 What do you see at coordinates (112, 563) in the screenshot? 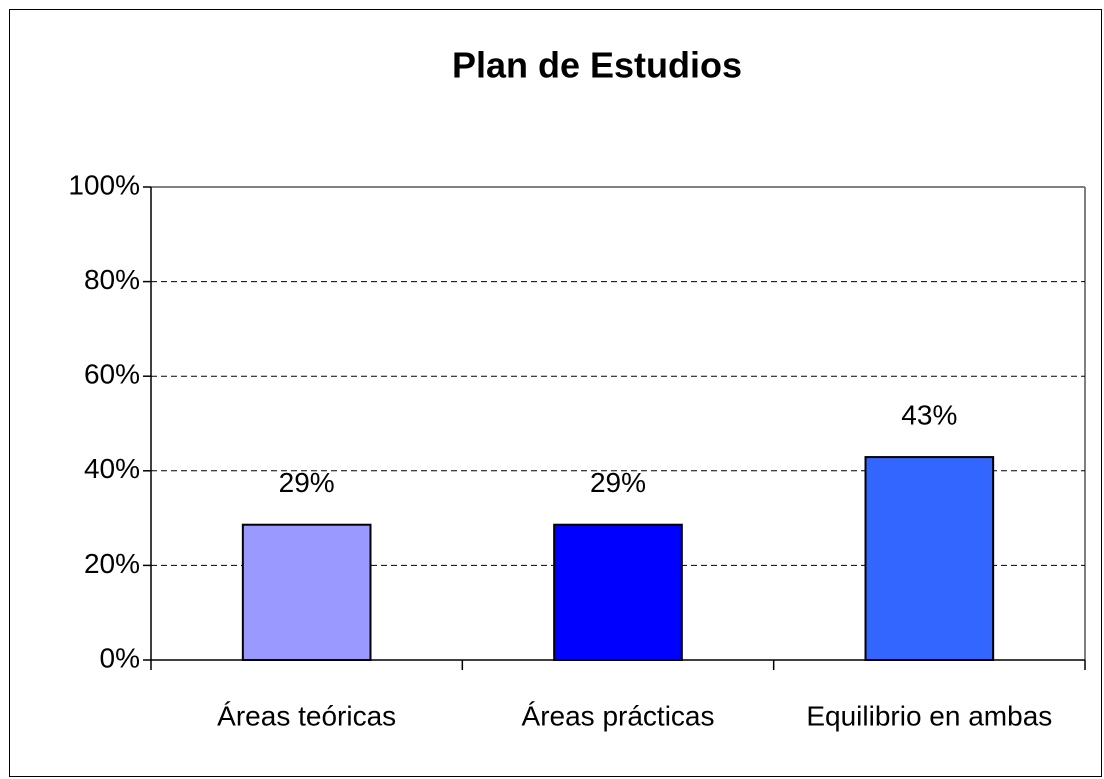
I see `y-tick-label: 20%` at bounding box center [112, 563].